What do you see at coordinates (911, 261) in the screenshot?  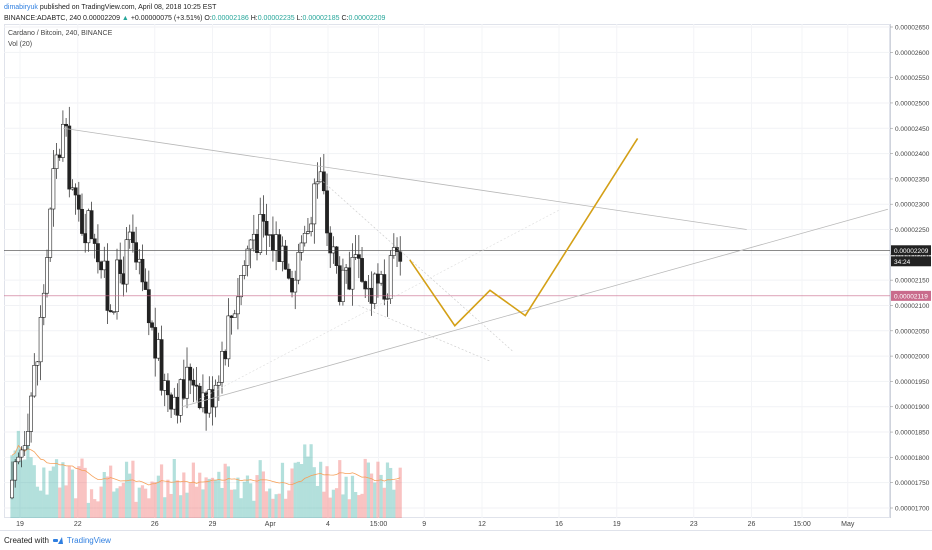 I see `countdown-label-bg` at bounding box center [911, 261].